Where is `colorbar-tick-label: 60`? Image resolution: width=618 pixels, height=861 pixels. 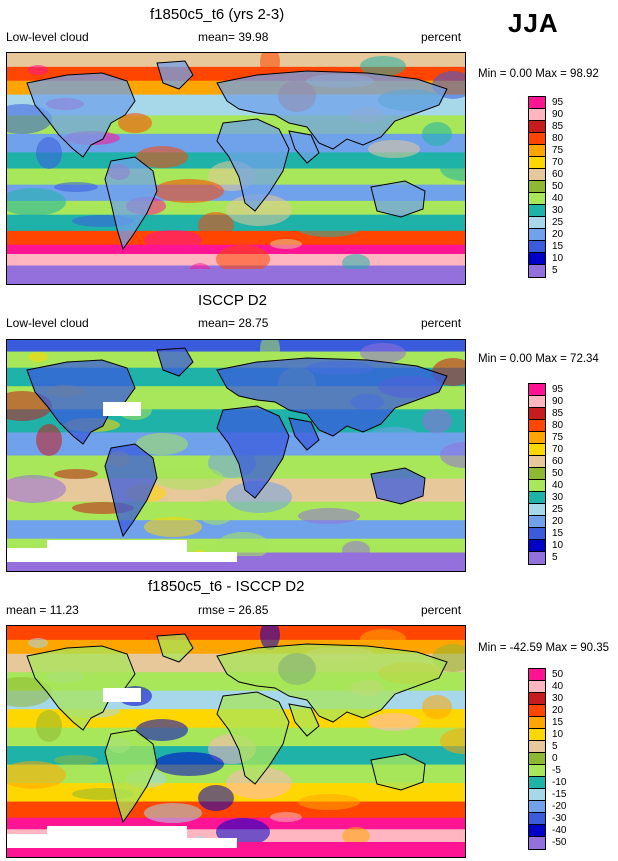 colorbar-tick-label: 60 is located at coordinates (558, 174).